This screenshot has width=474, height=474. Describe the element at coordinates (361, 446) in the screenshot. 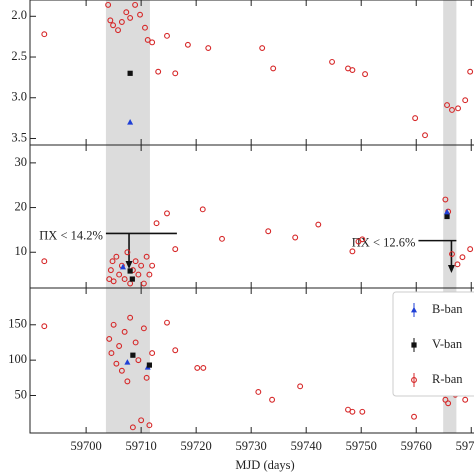

I see `x-tick-label: 59750` at that location.